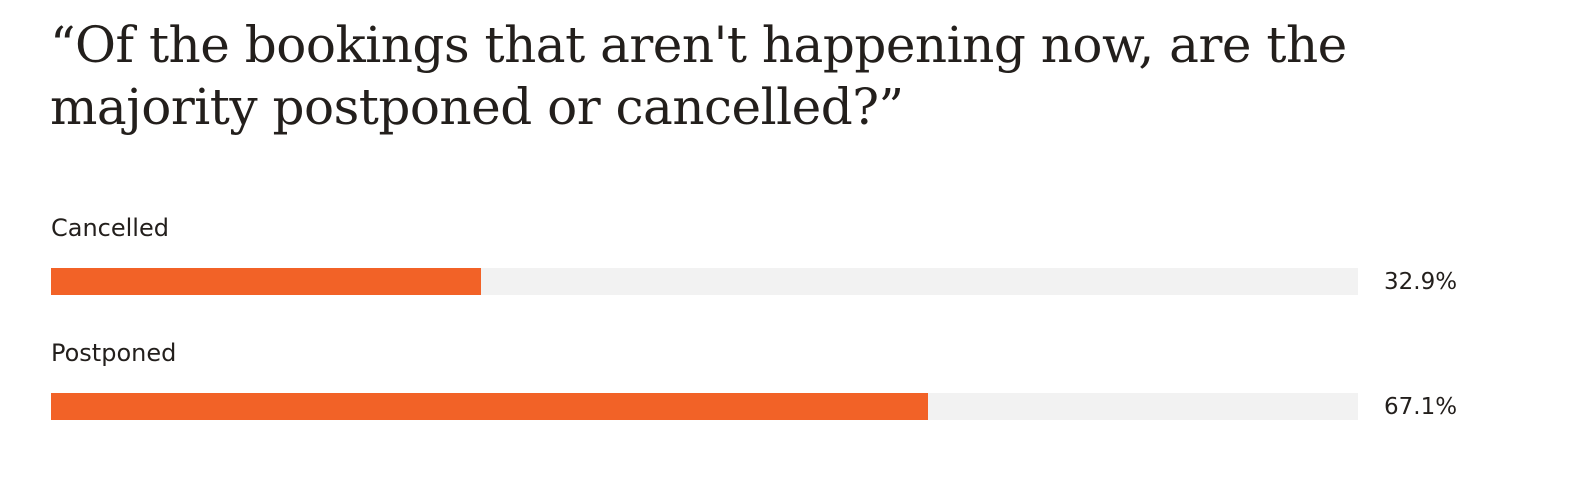 The height and width of the screenshot is (488, 1575). I want to click on value-label-postponed: 67.1%, so click(1421, 407).